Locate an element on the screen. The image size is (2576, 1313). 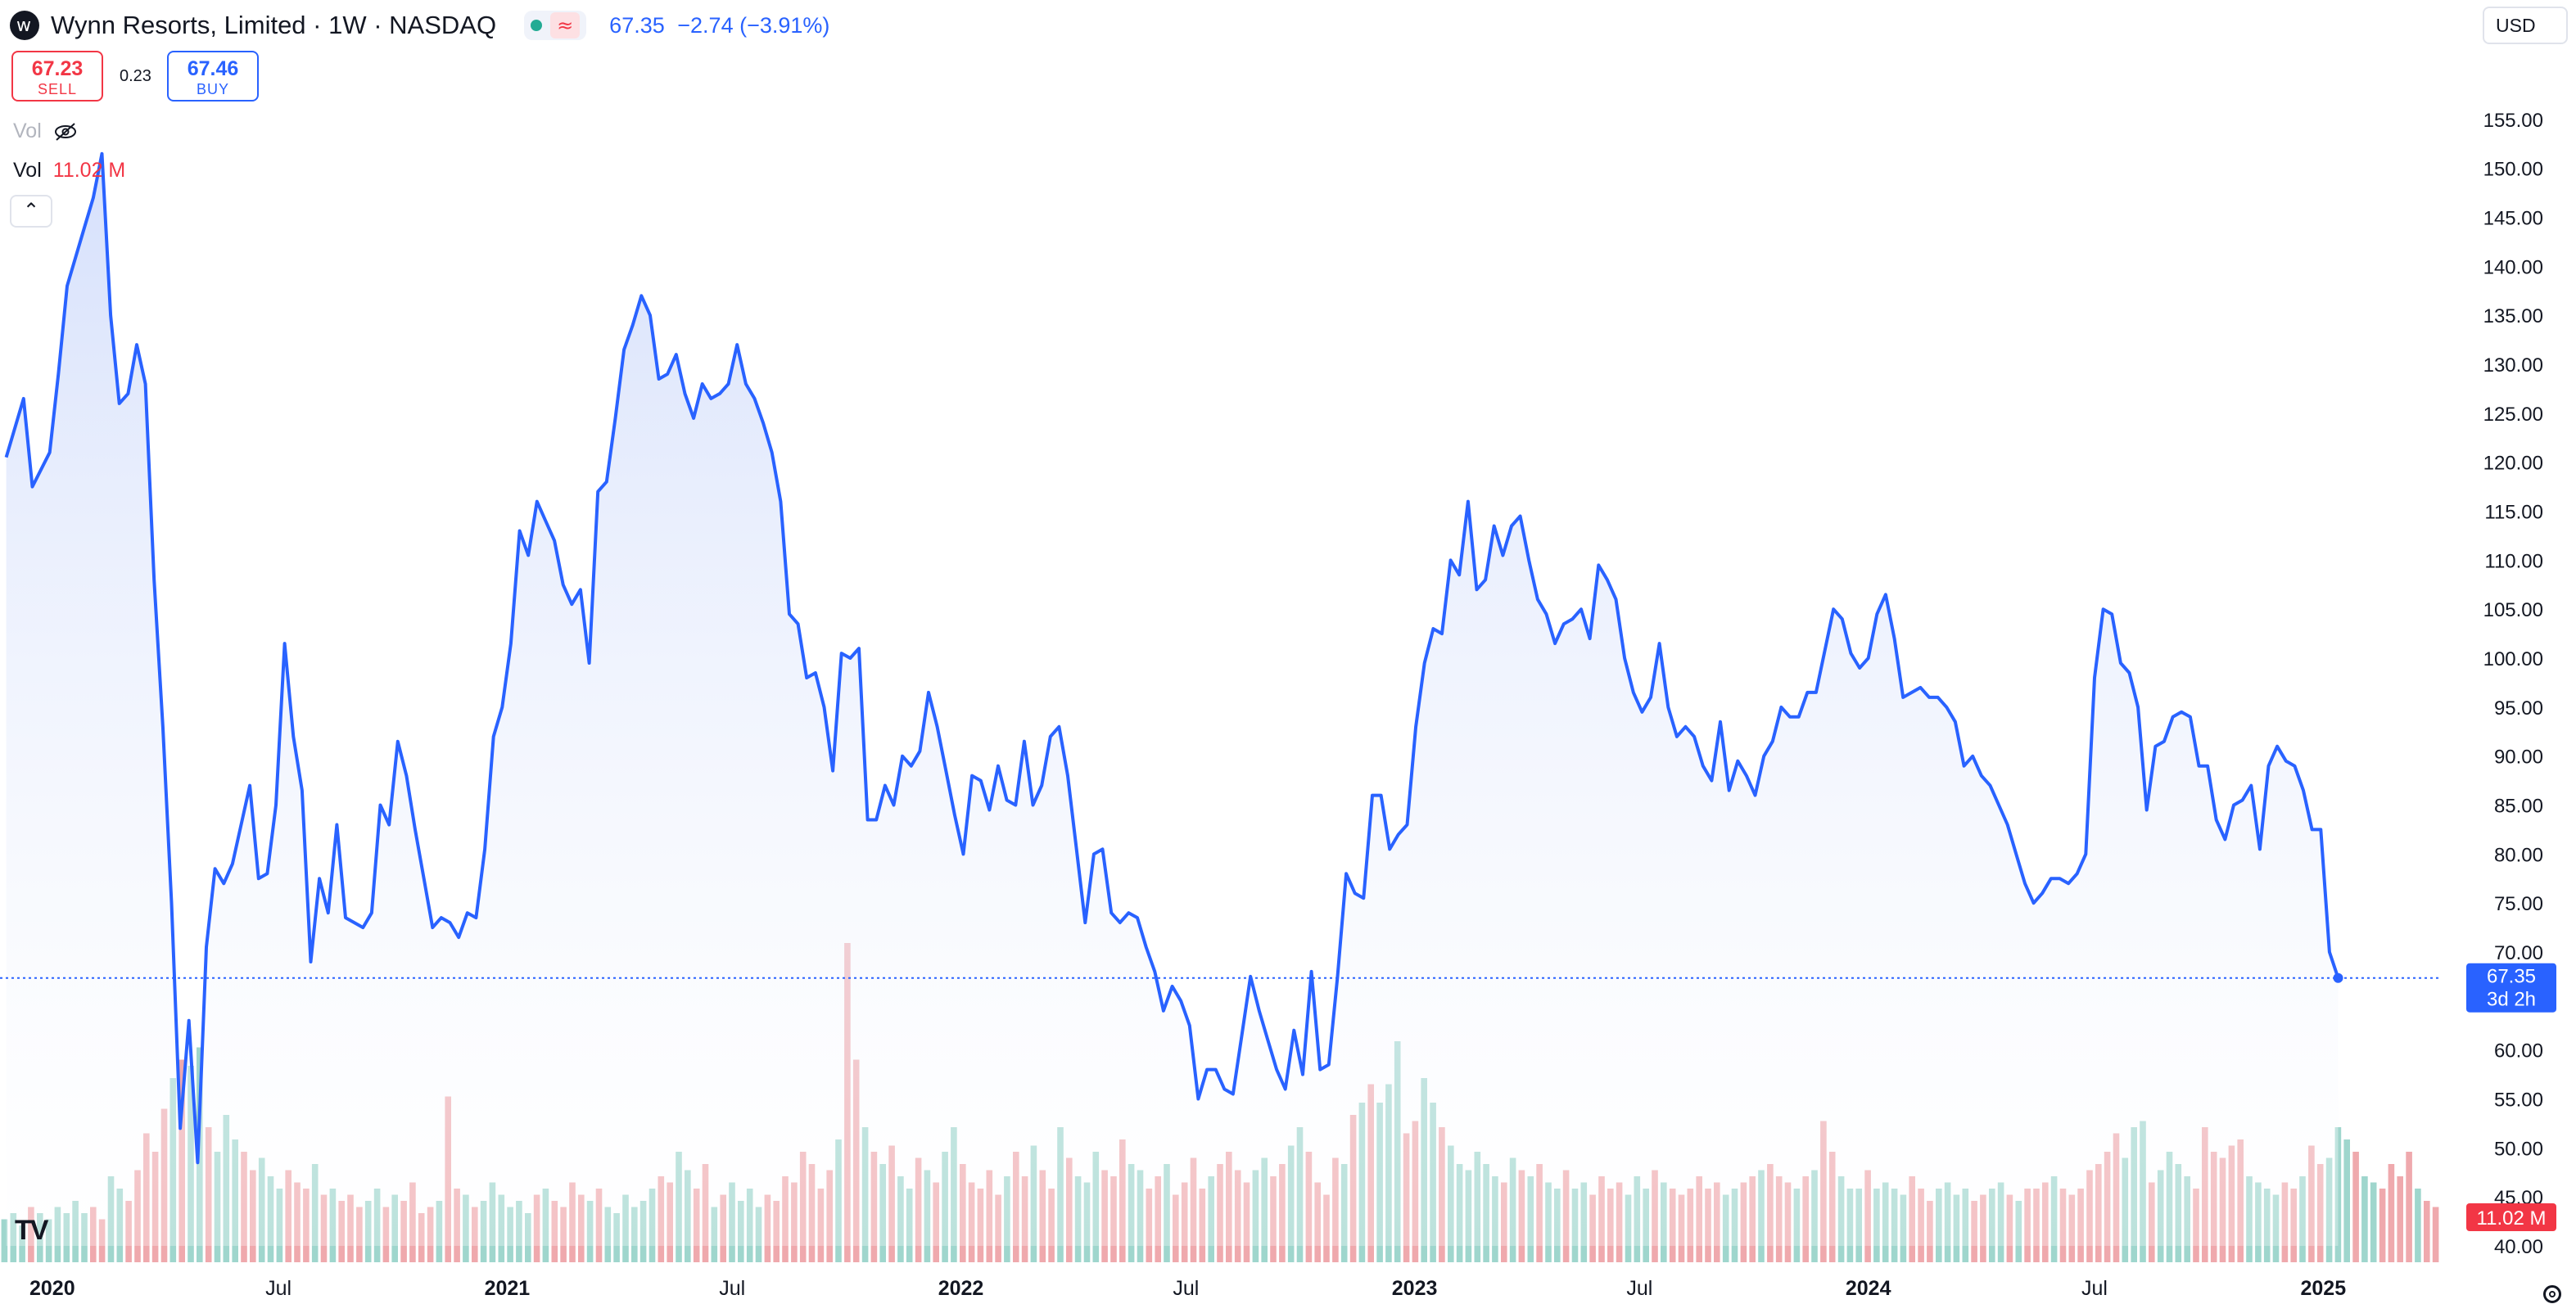
market-open-icon is located at coordinates (537, 25).